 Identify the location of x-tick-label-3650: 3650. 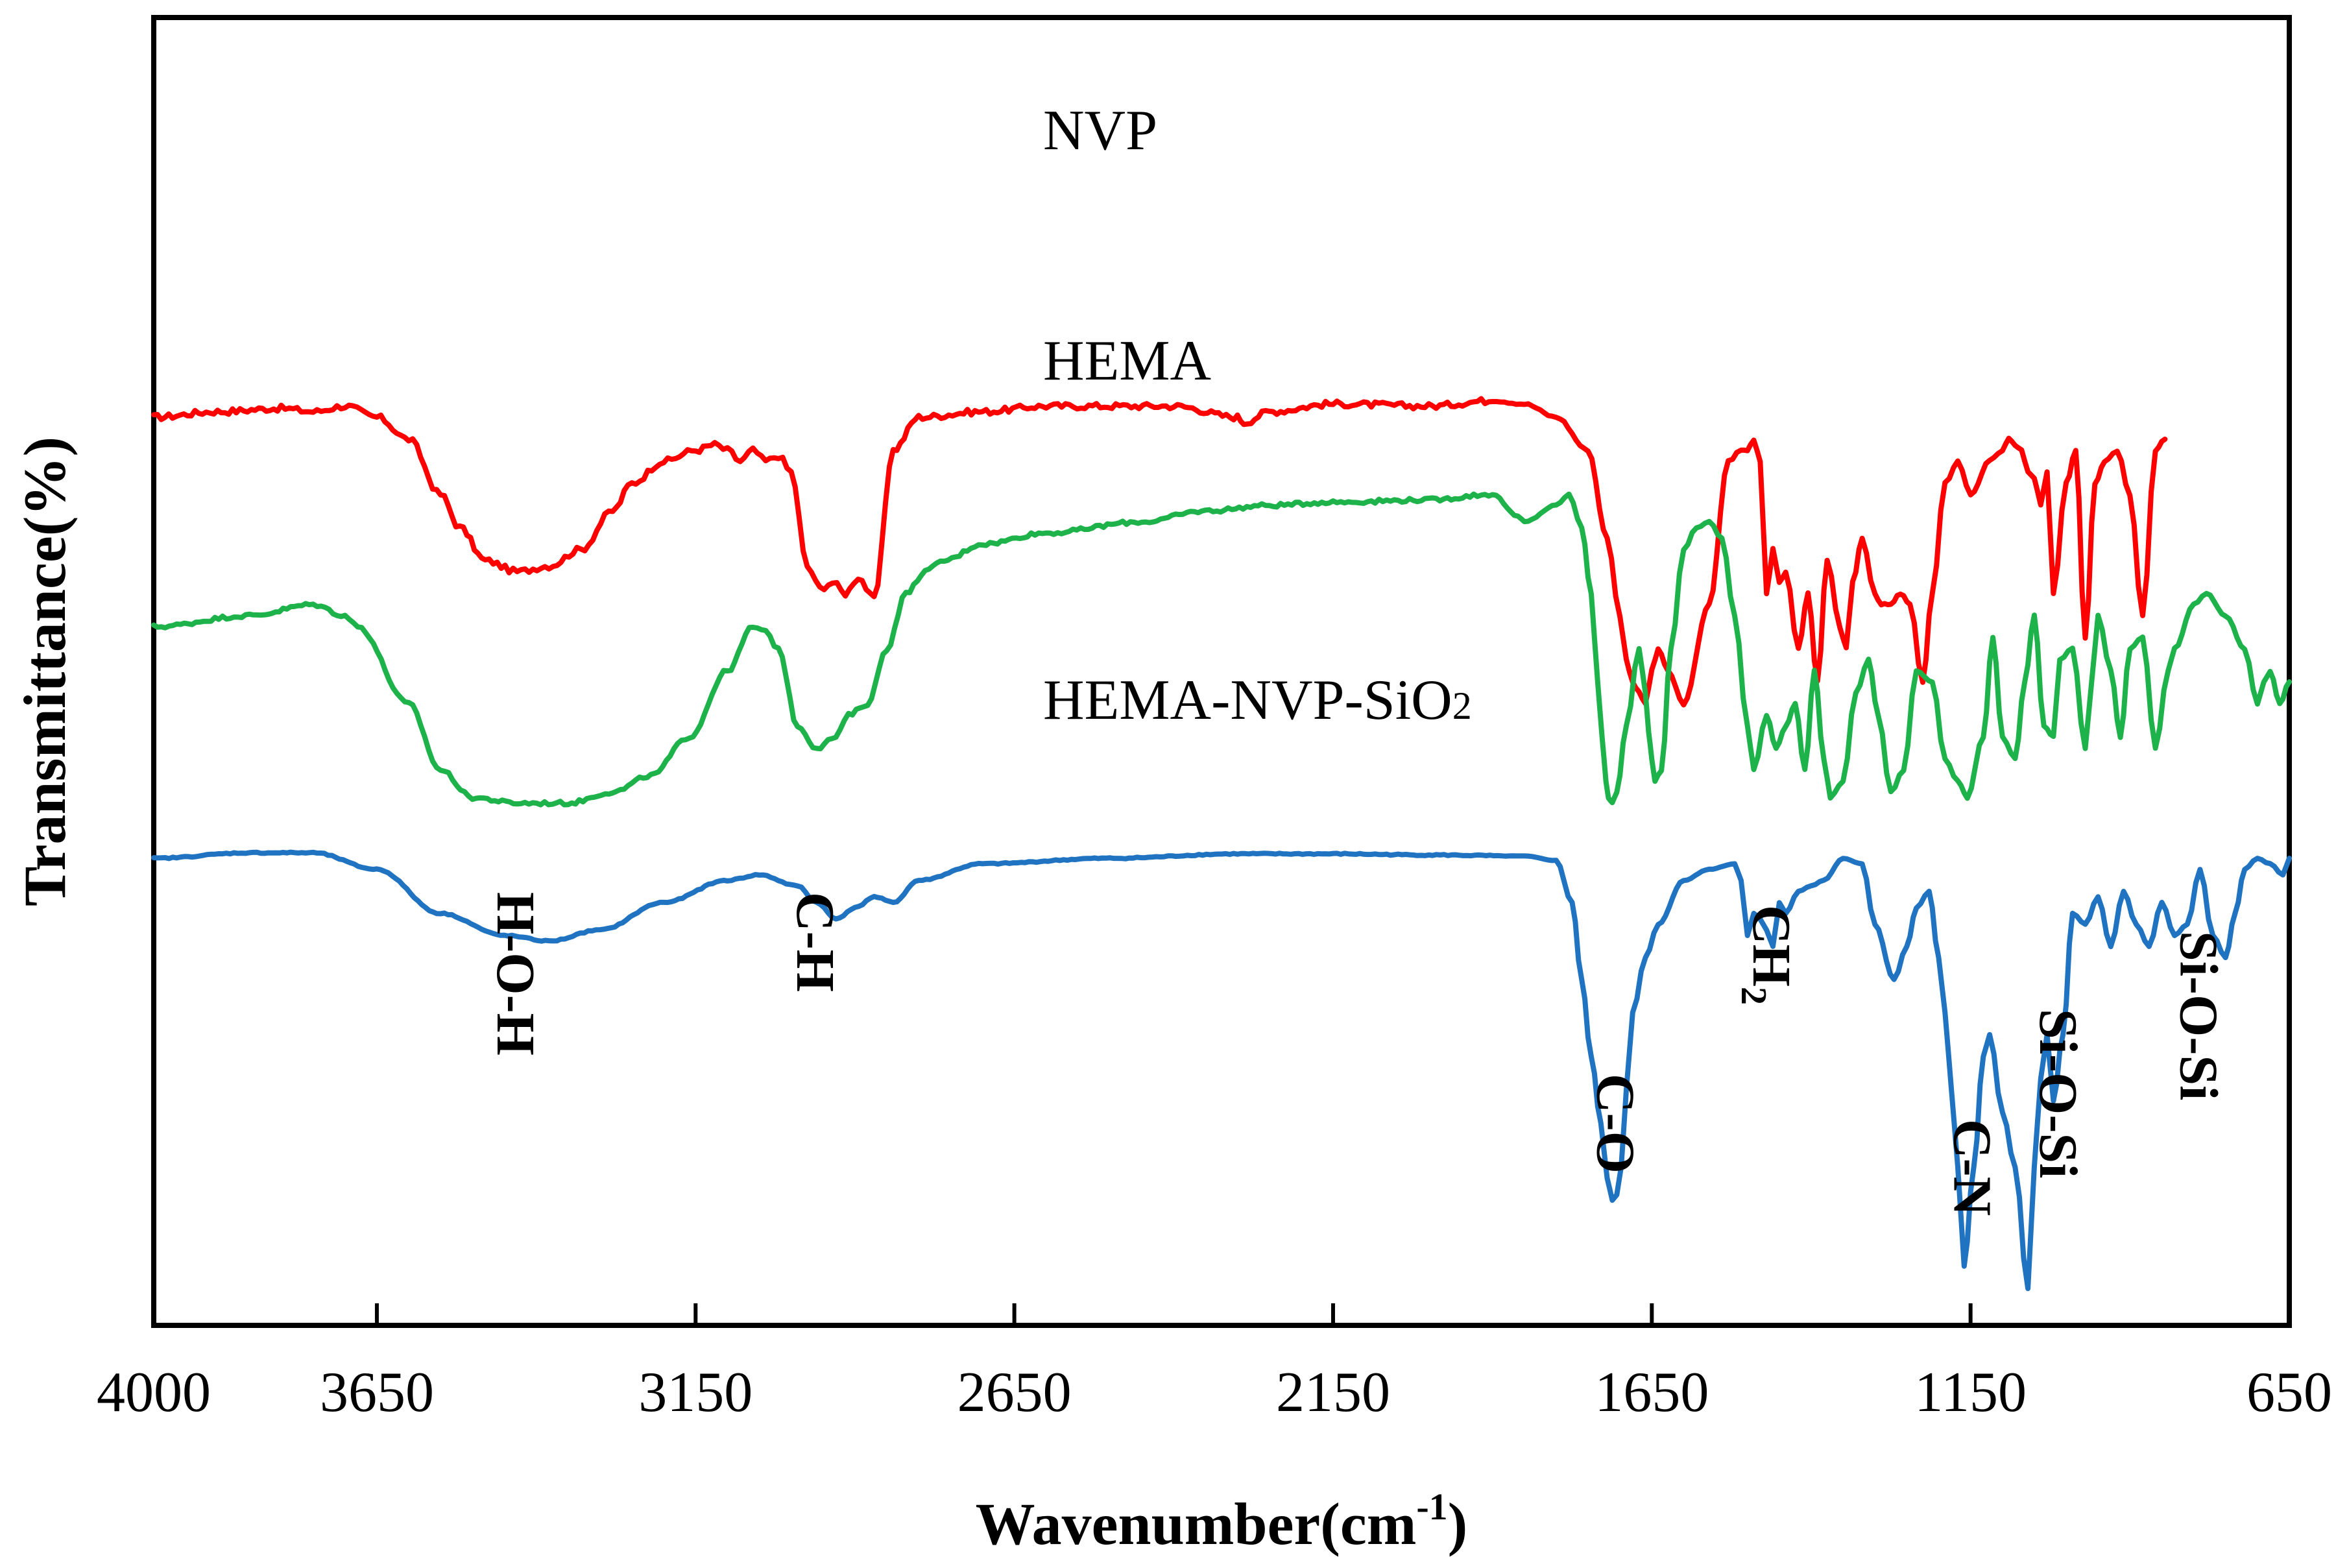
(377, 1392).